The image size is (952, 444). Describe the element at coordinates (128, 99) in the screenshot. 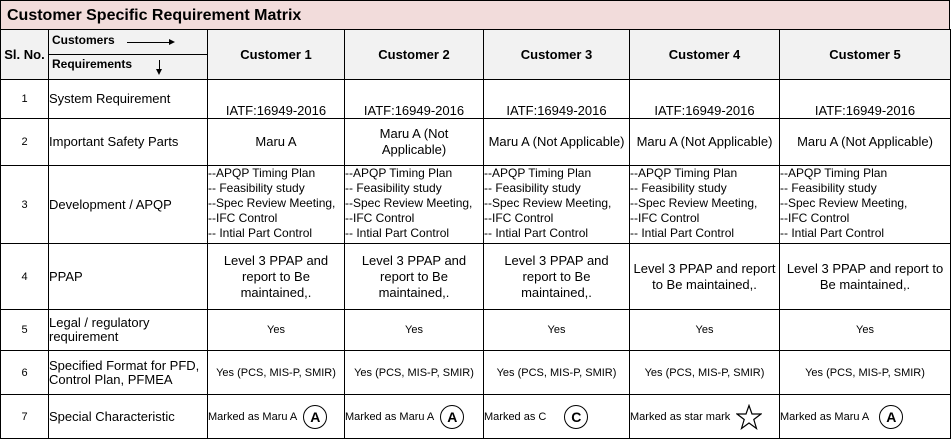

I see `requirement-label: System Requirement` at that location.